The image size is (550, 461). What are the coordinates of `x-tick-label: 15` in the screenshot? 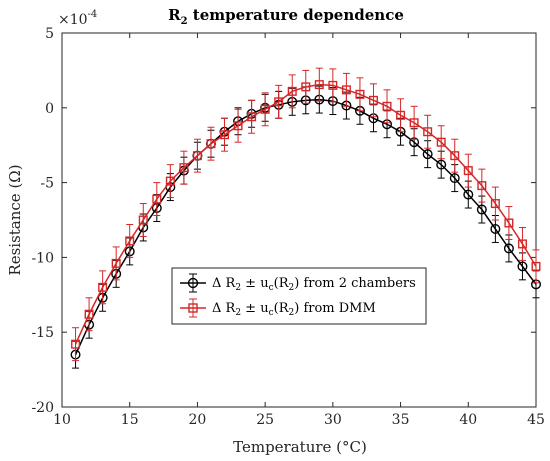 It's located at (130, 420).